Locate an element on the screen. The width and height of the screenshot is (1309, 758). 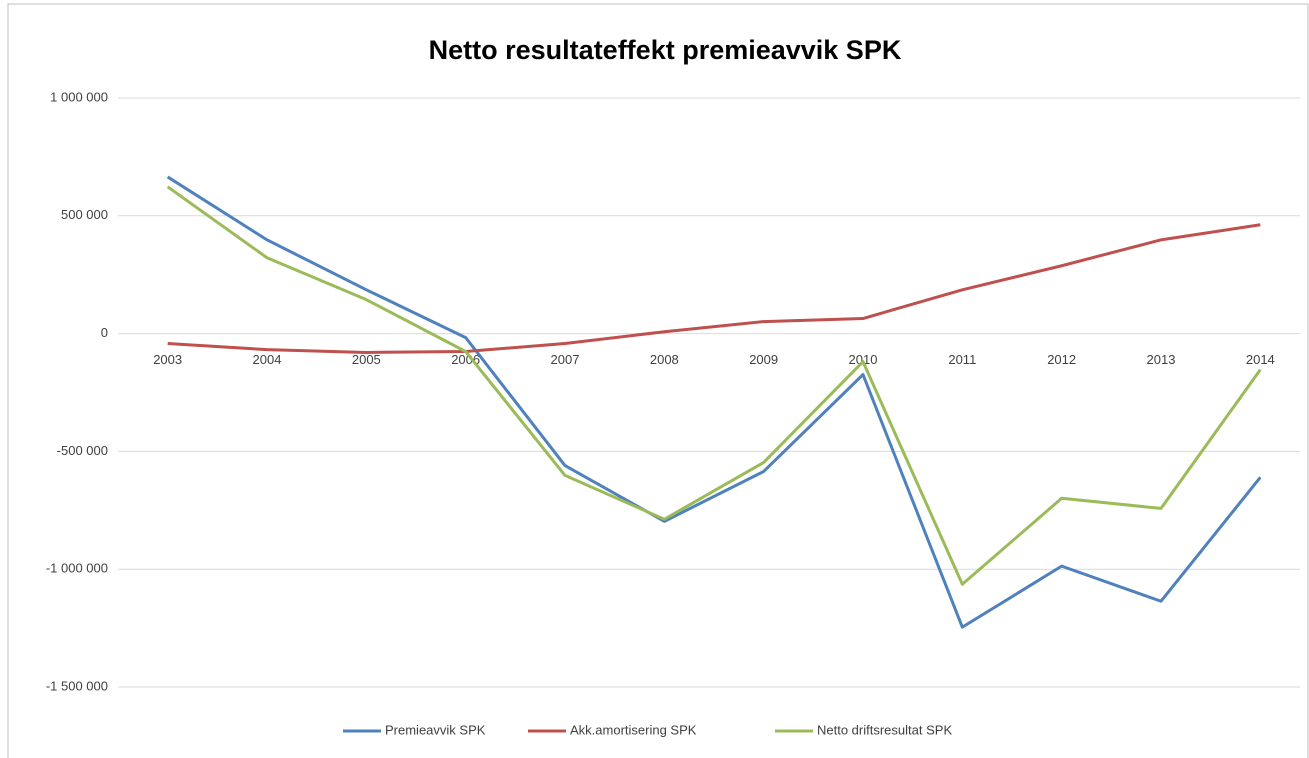
x-tick-label: 2009 is located at coordinates (763, 359).